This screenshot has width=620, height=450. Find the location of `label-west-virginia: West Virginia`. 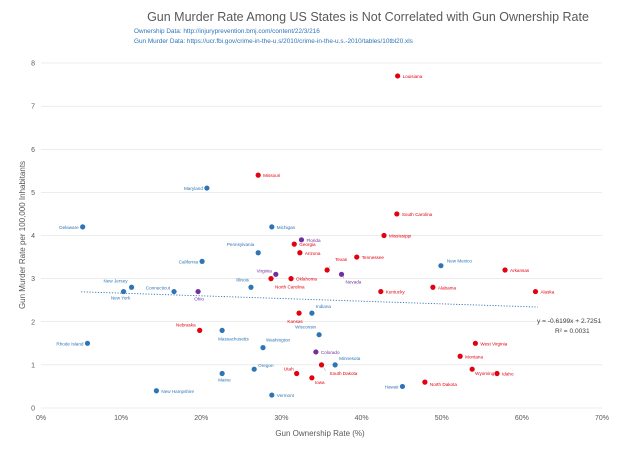

label-west-virginia: West Virginia is located at coordinates (493, 343).